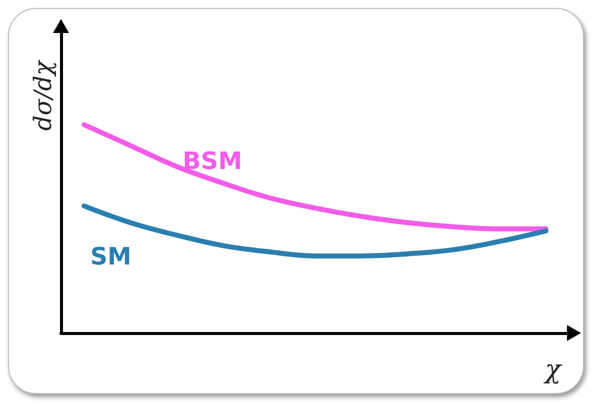 This screenshot has width=592, height=404. I want to click on series-label: BSM, so click(212, 161).